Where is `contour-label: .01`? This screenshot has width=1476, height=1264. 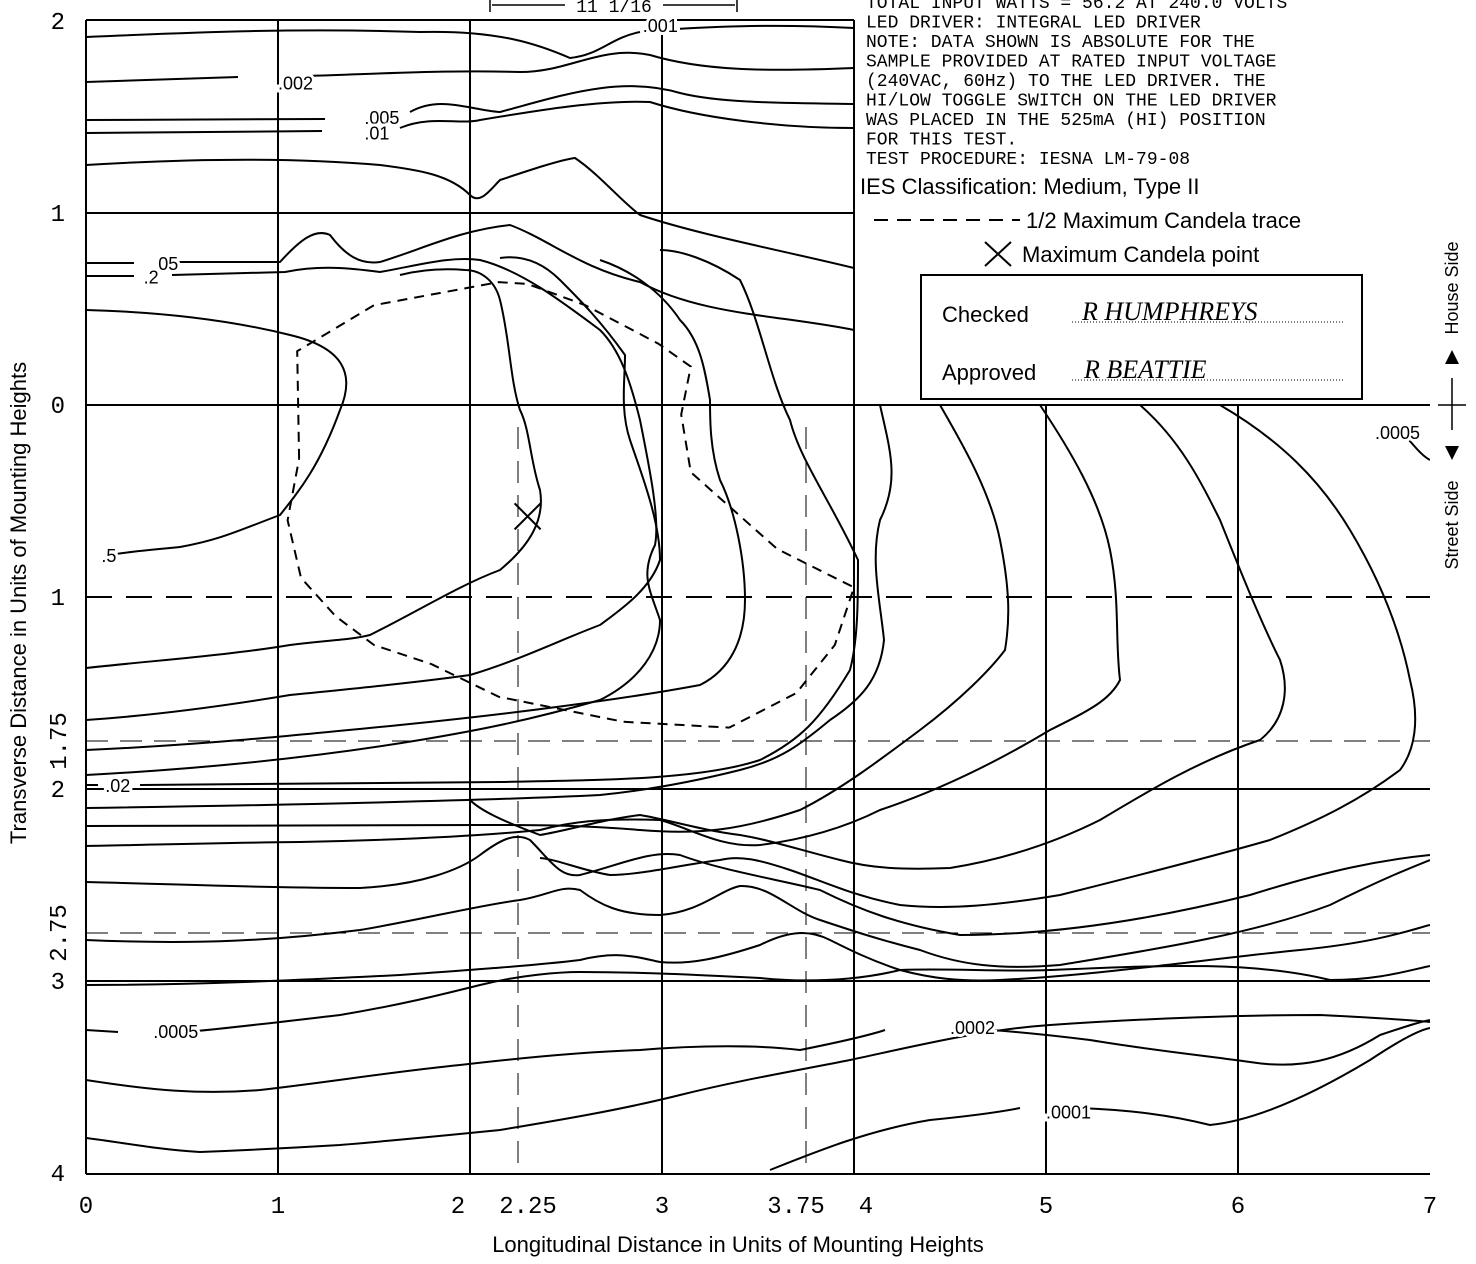
contour-label: .01 is located at coordinates (376, 133).